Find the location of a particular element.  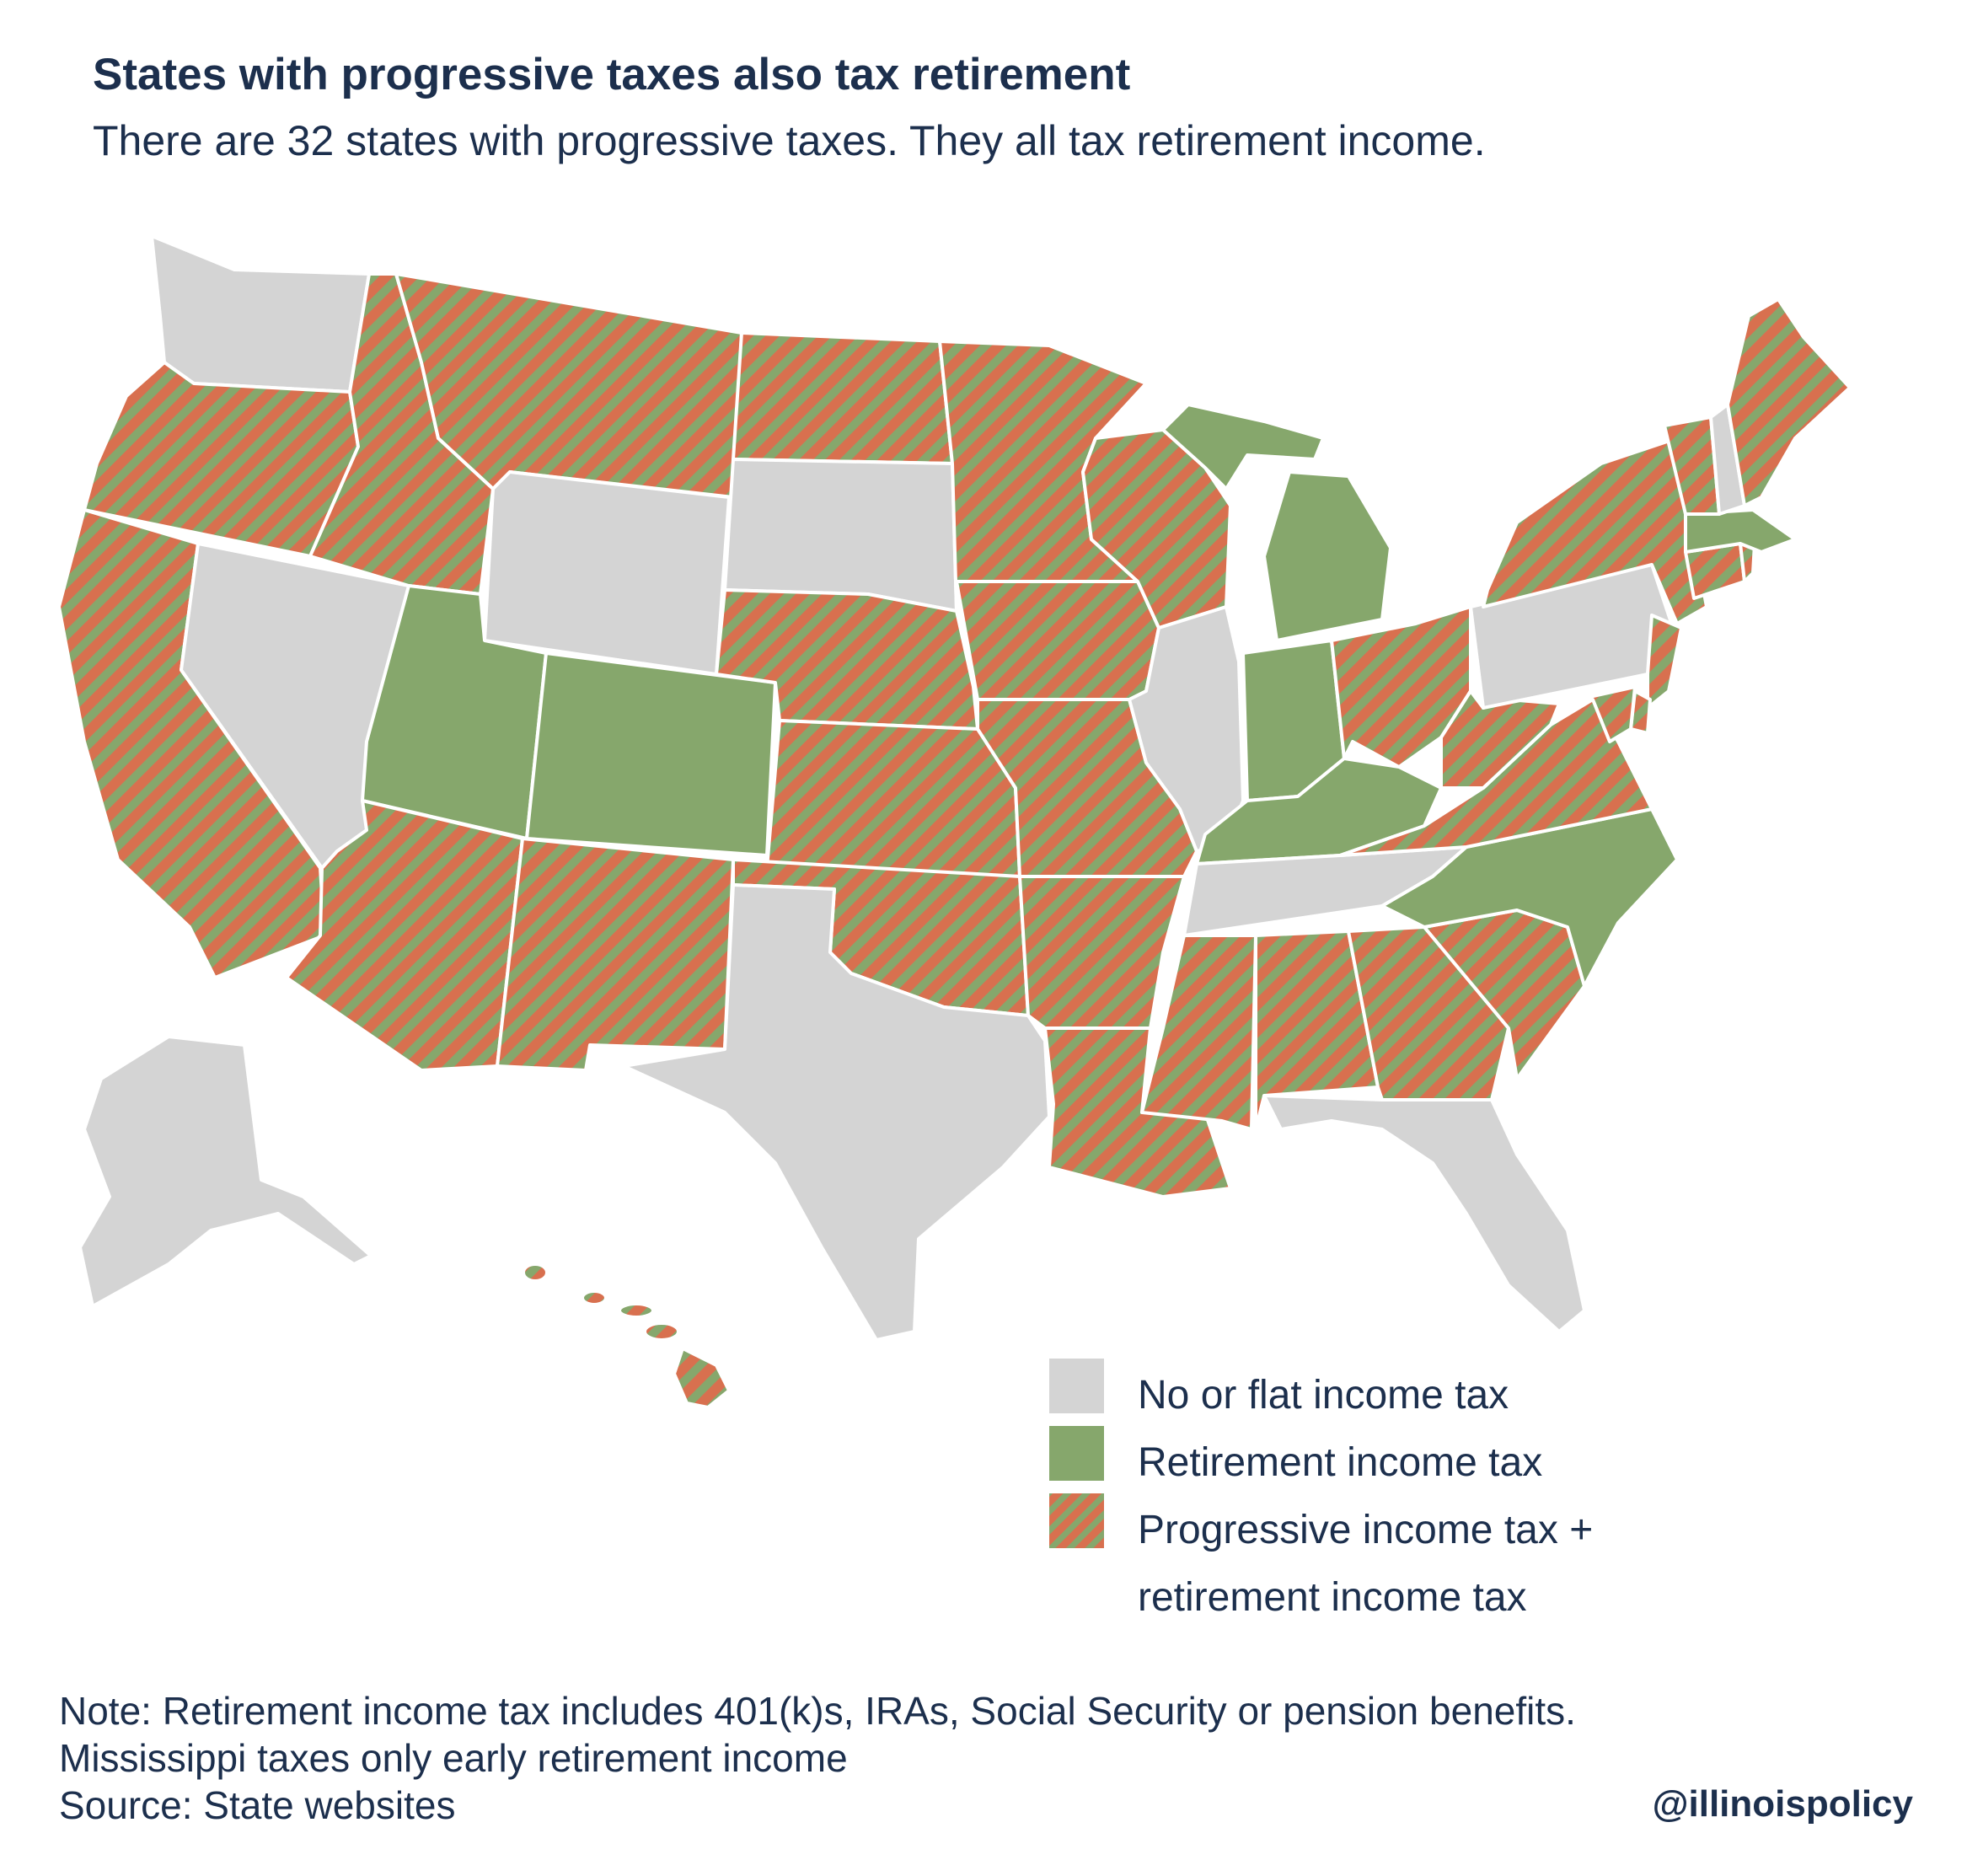

state-IL is located at coordinates (1186, 729).